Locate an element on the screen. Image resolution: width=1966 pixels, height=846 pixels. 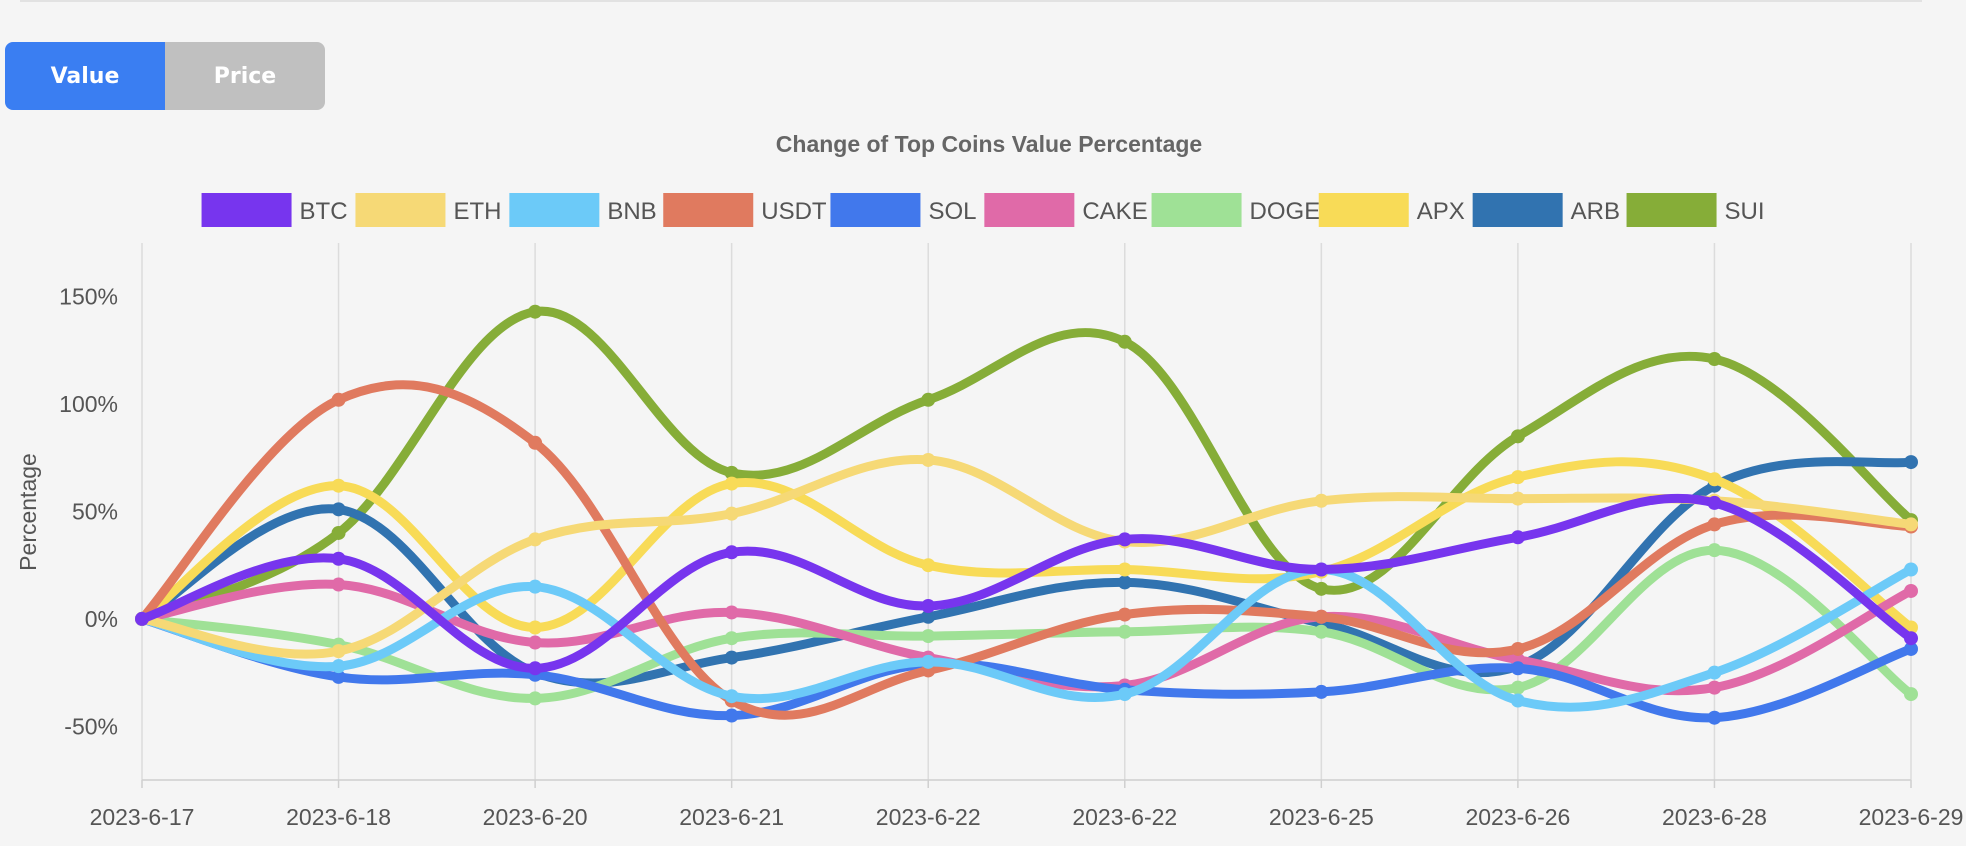
legend-swatch-sui is located at coordinates (1671, 210).